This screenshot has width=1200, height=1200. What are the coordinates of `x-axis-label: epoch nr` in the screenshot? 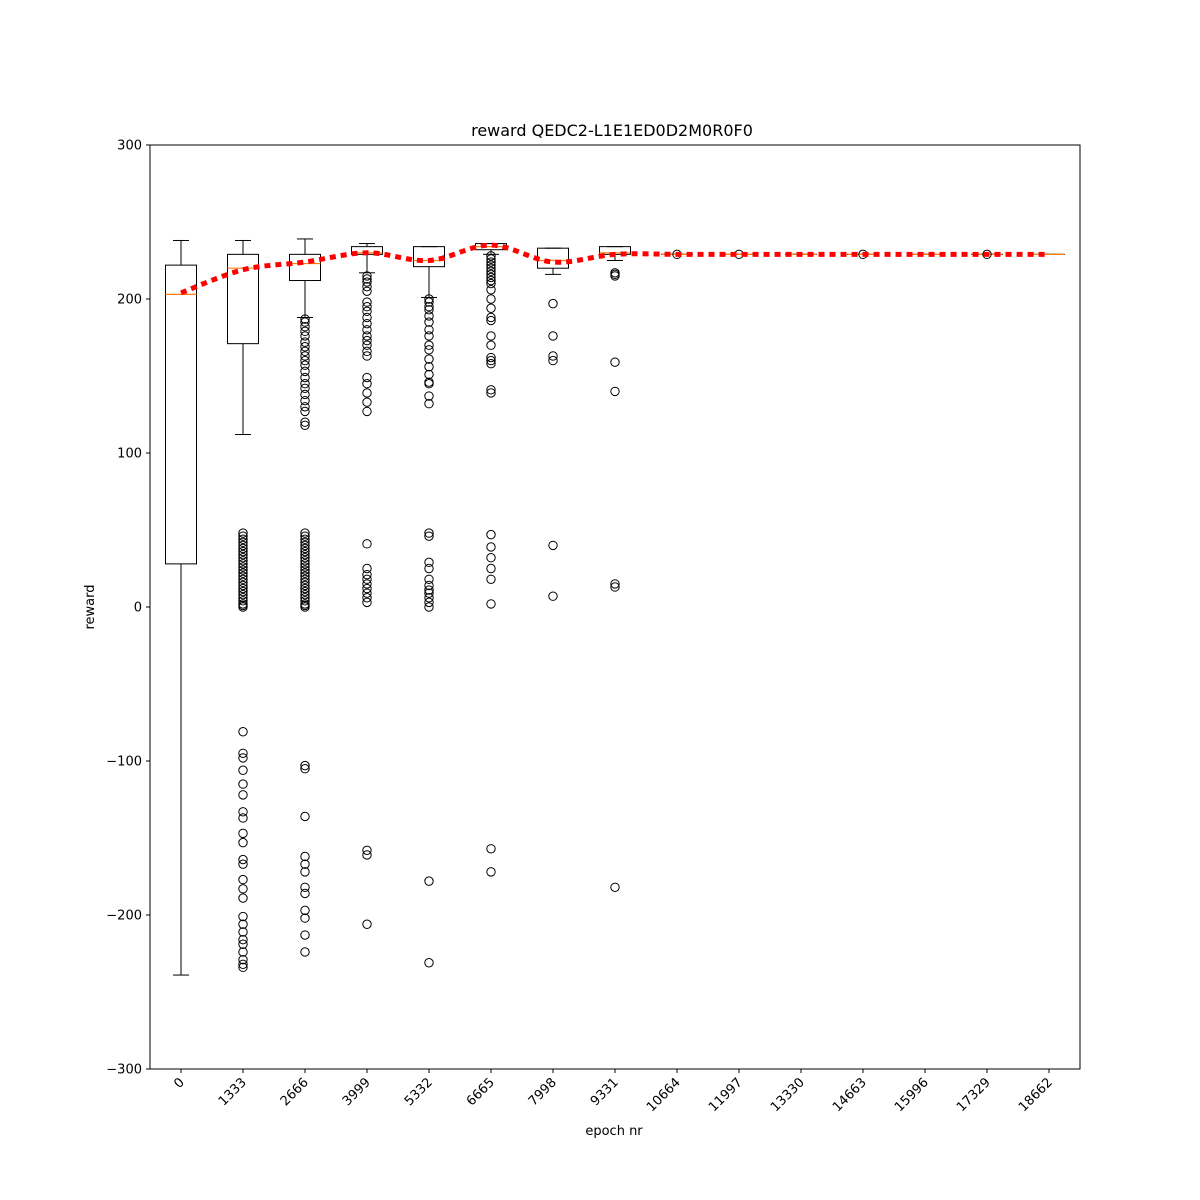 It's located at (614, 1131).